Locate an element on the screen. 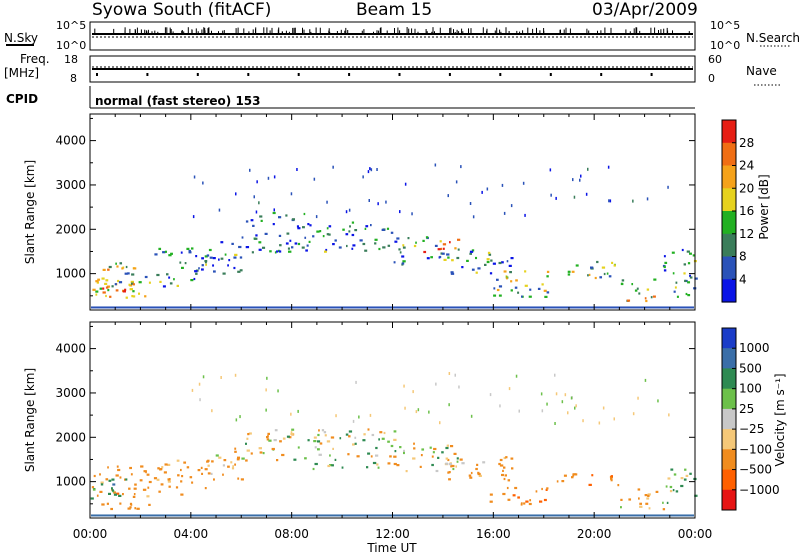 The width and height of the screenshot is (800, 554). power-colorbar-tick-label: 16 is located at coordinates (746, 211).